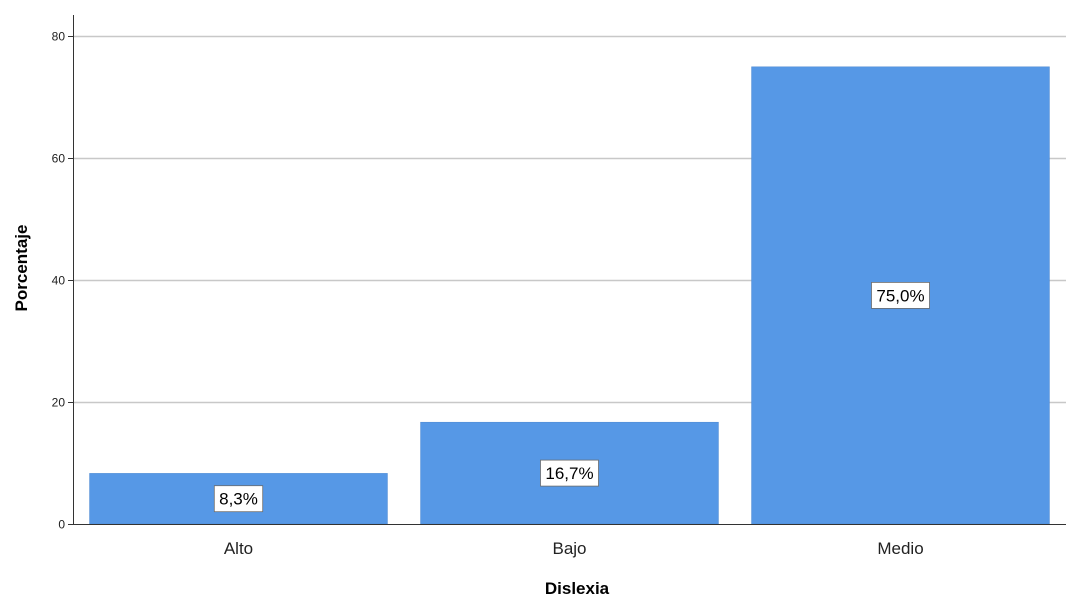  Describe the element at coordinates (238, 548) in the screenshot. I see `x-tick-label: Alto` at that location.